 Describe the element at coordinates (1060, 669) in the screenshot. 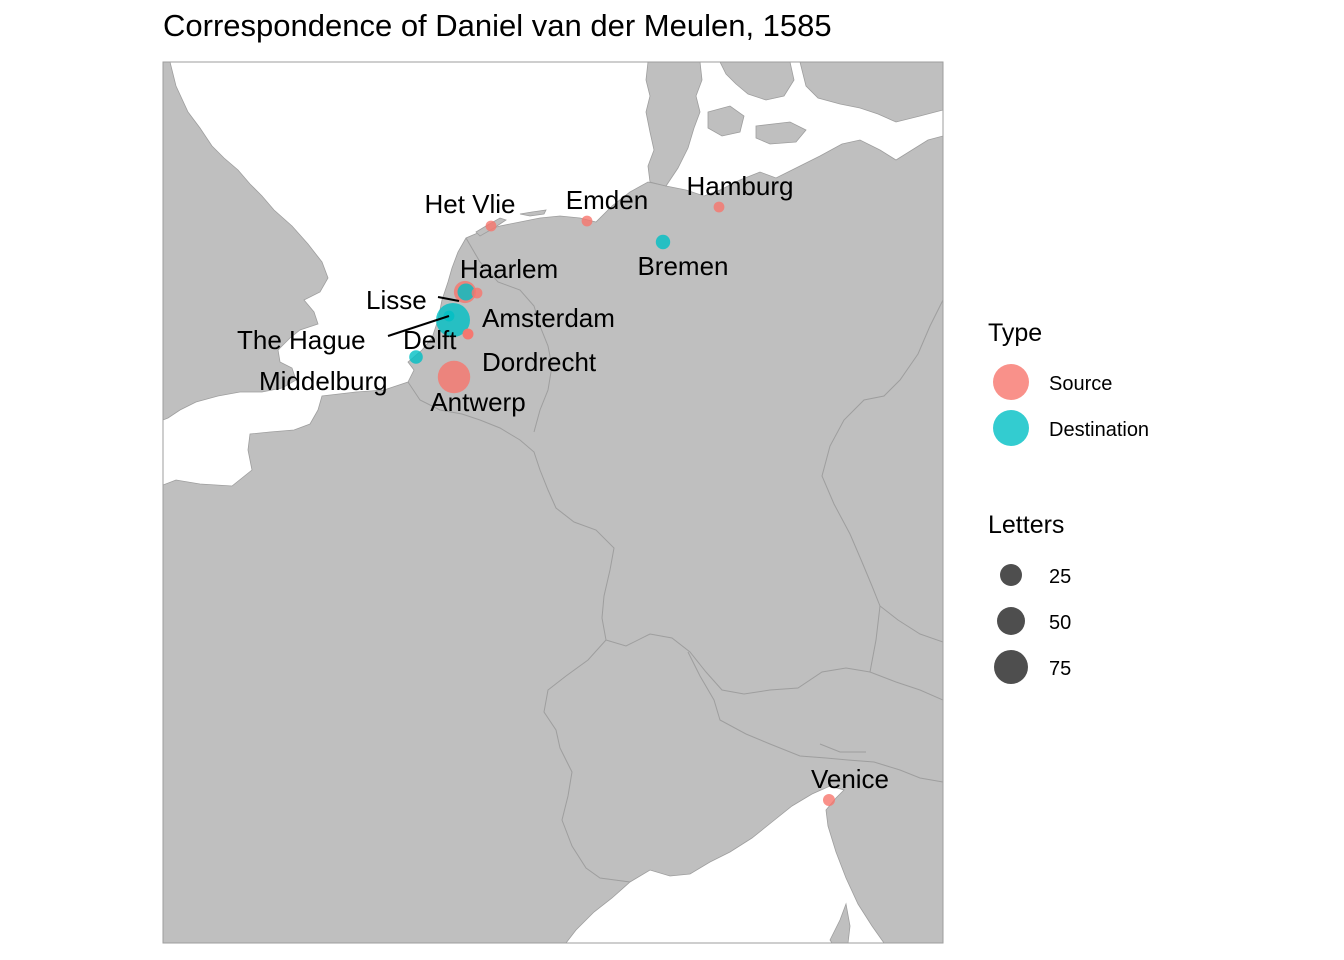

I see `legend-size-label-75: 75` at that location.